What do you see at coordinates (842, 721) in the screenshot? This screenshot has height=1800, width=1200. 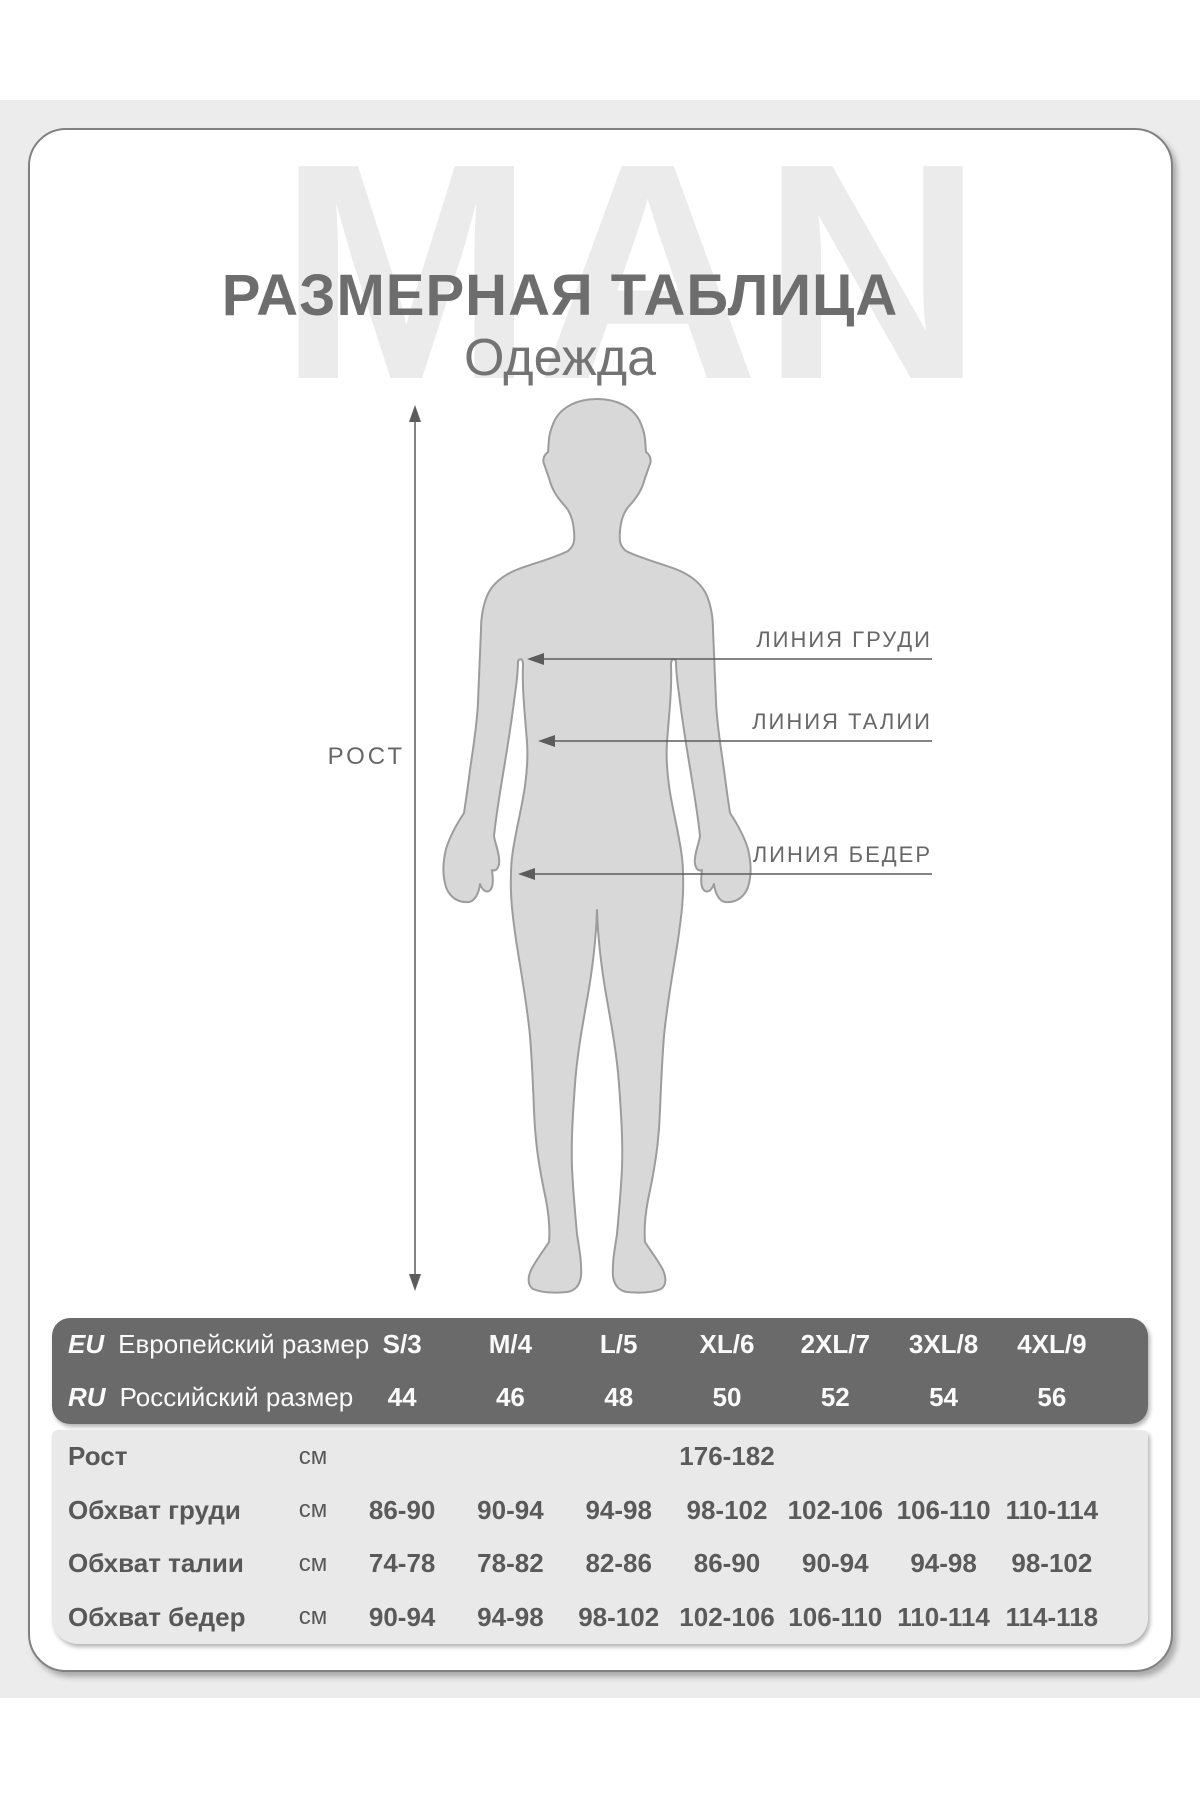 I see `waist-line-label: ЛИНИЯ ТАЛИИ` at bounding box center [842, 721].